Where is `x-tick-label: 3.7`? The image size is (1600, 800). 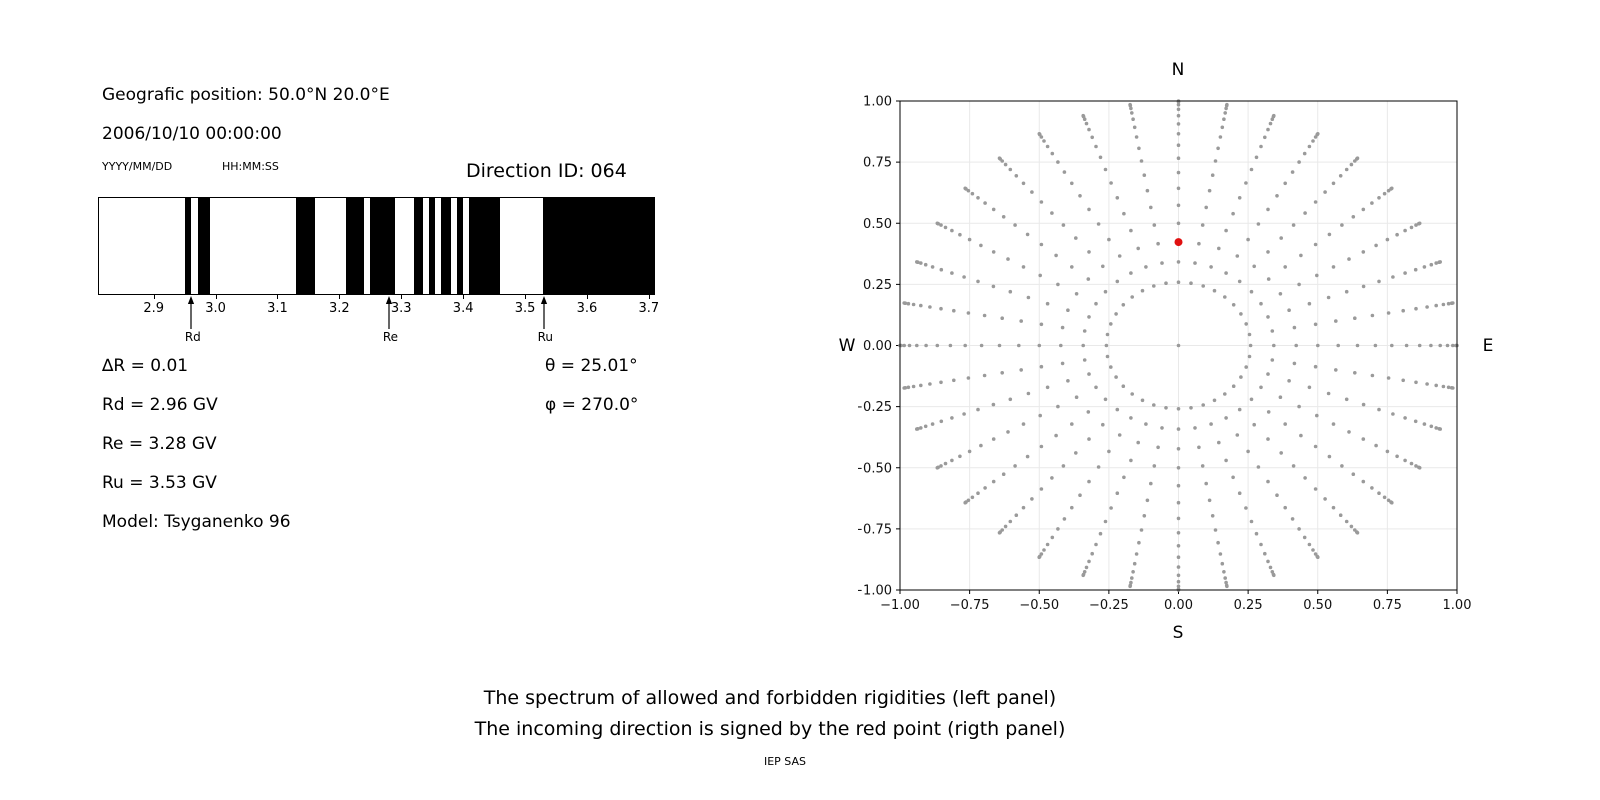
x-tick-label: 3.7 is located at coordinates (649, 308).